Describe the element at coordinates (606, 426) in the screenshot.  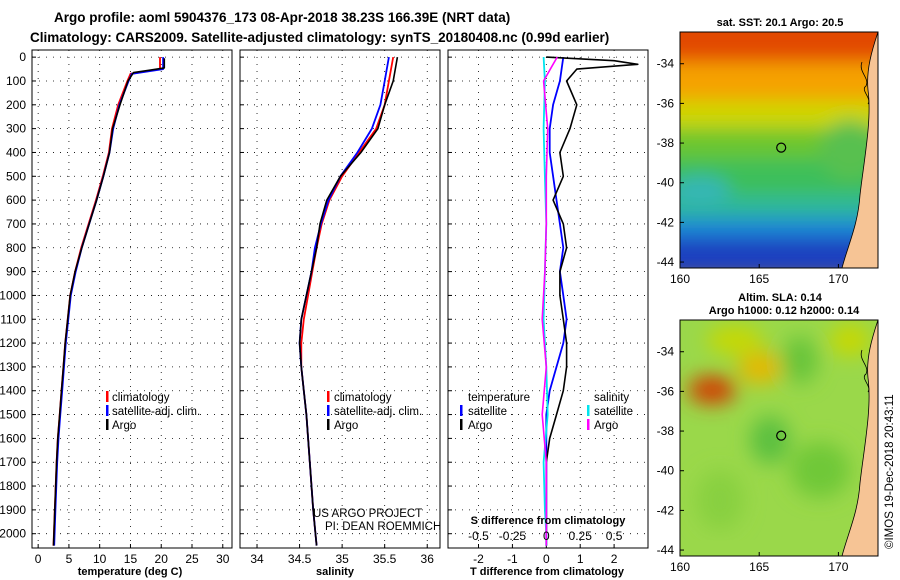
I see `legend-sal-argo-label: Argo` at that location.